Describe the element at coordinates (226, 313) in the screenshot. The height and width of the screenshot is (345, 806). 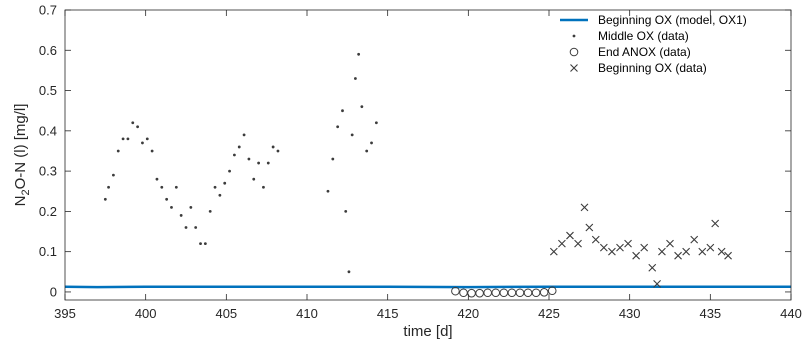
I see `x-tick-label: 405` at that location.